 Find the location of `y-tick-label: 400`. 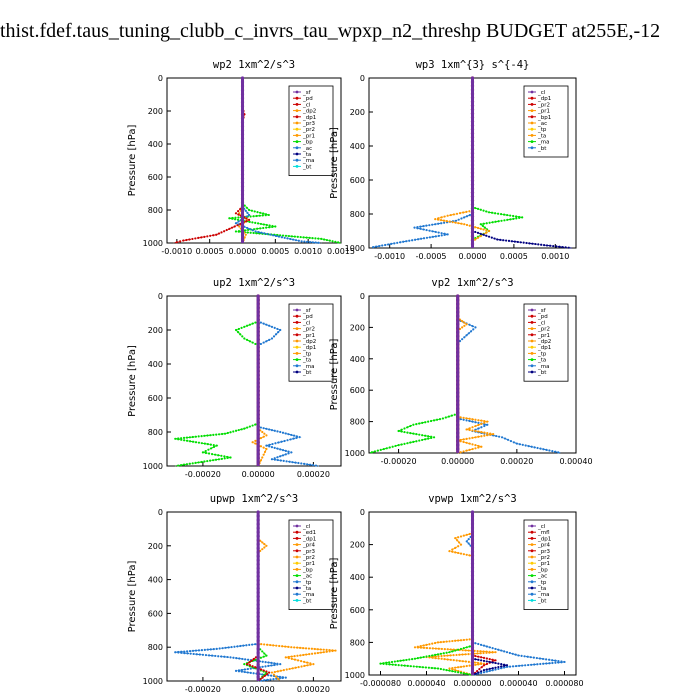

y-tick-label: 400 is located at coordinates (155, 580).